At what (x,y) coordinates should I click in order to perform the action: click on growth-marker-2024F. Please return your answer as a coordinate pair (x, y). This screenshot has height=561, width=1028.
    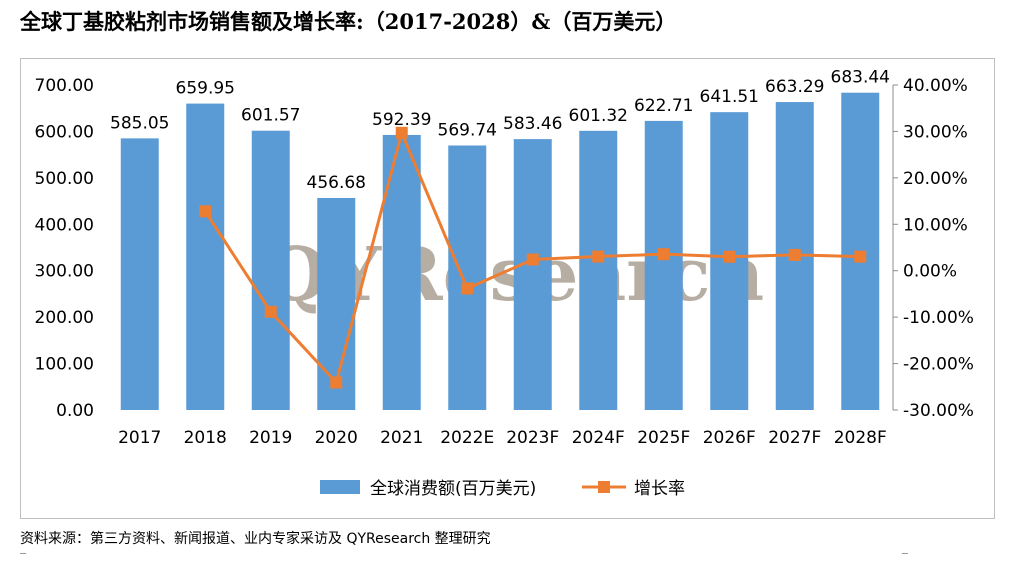
    Looking at the image, I should click on (598, 256).